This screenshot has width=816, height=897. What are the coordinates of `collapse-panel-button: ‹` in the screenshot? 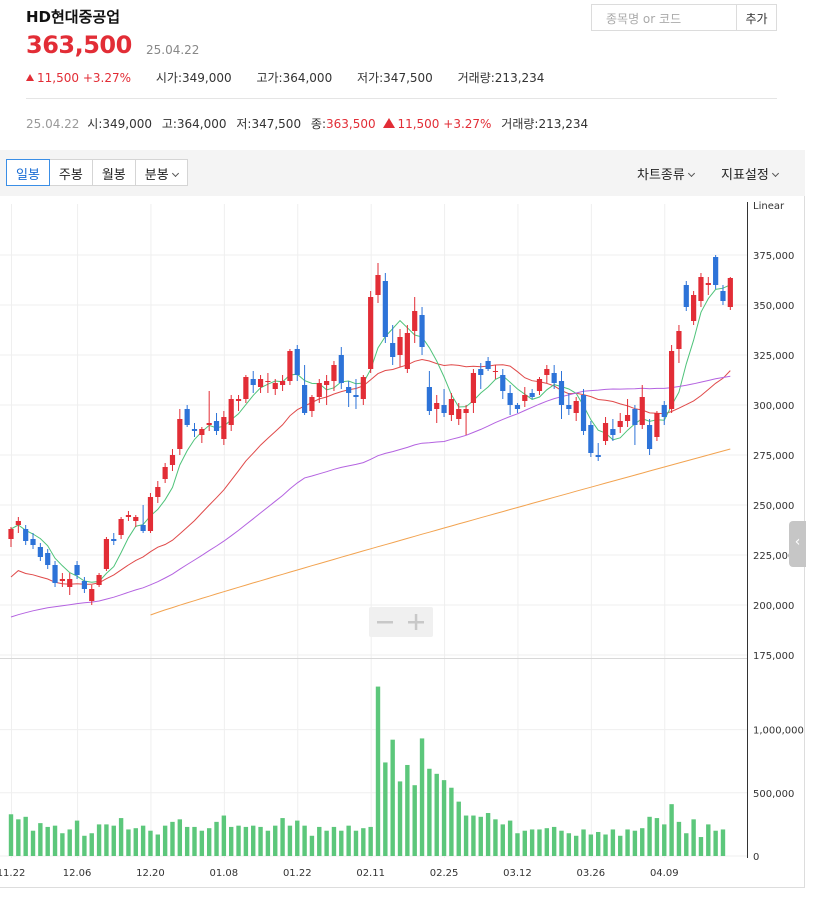 It's located at (797, 544).